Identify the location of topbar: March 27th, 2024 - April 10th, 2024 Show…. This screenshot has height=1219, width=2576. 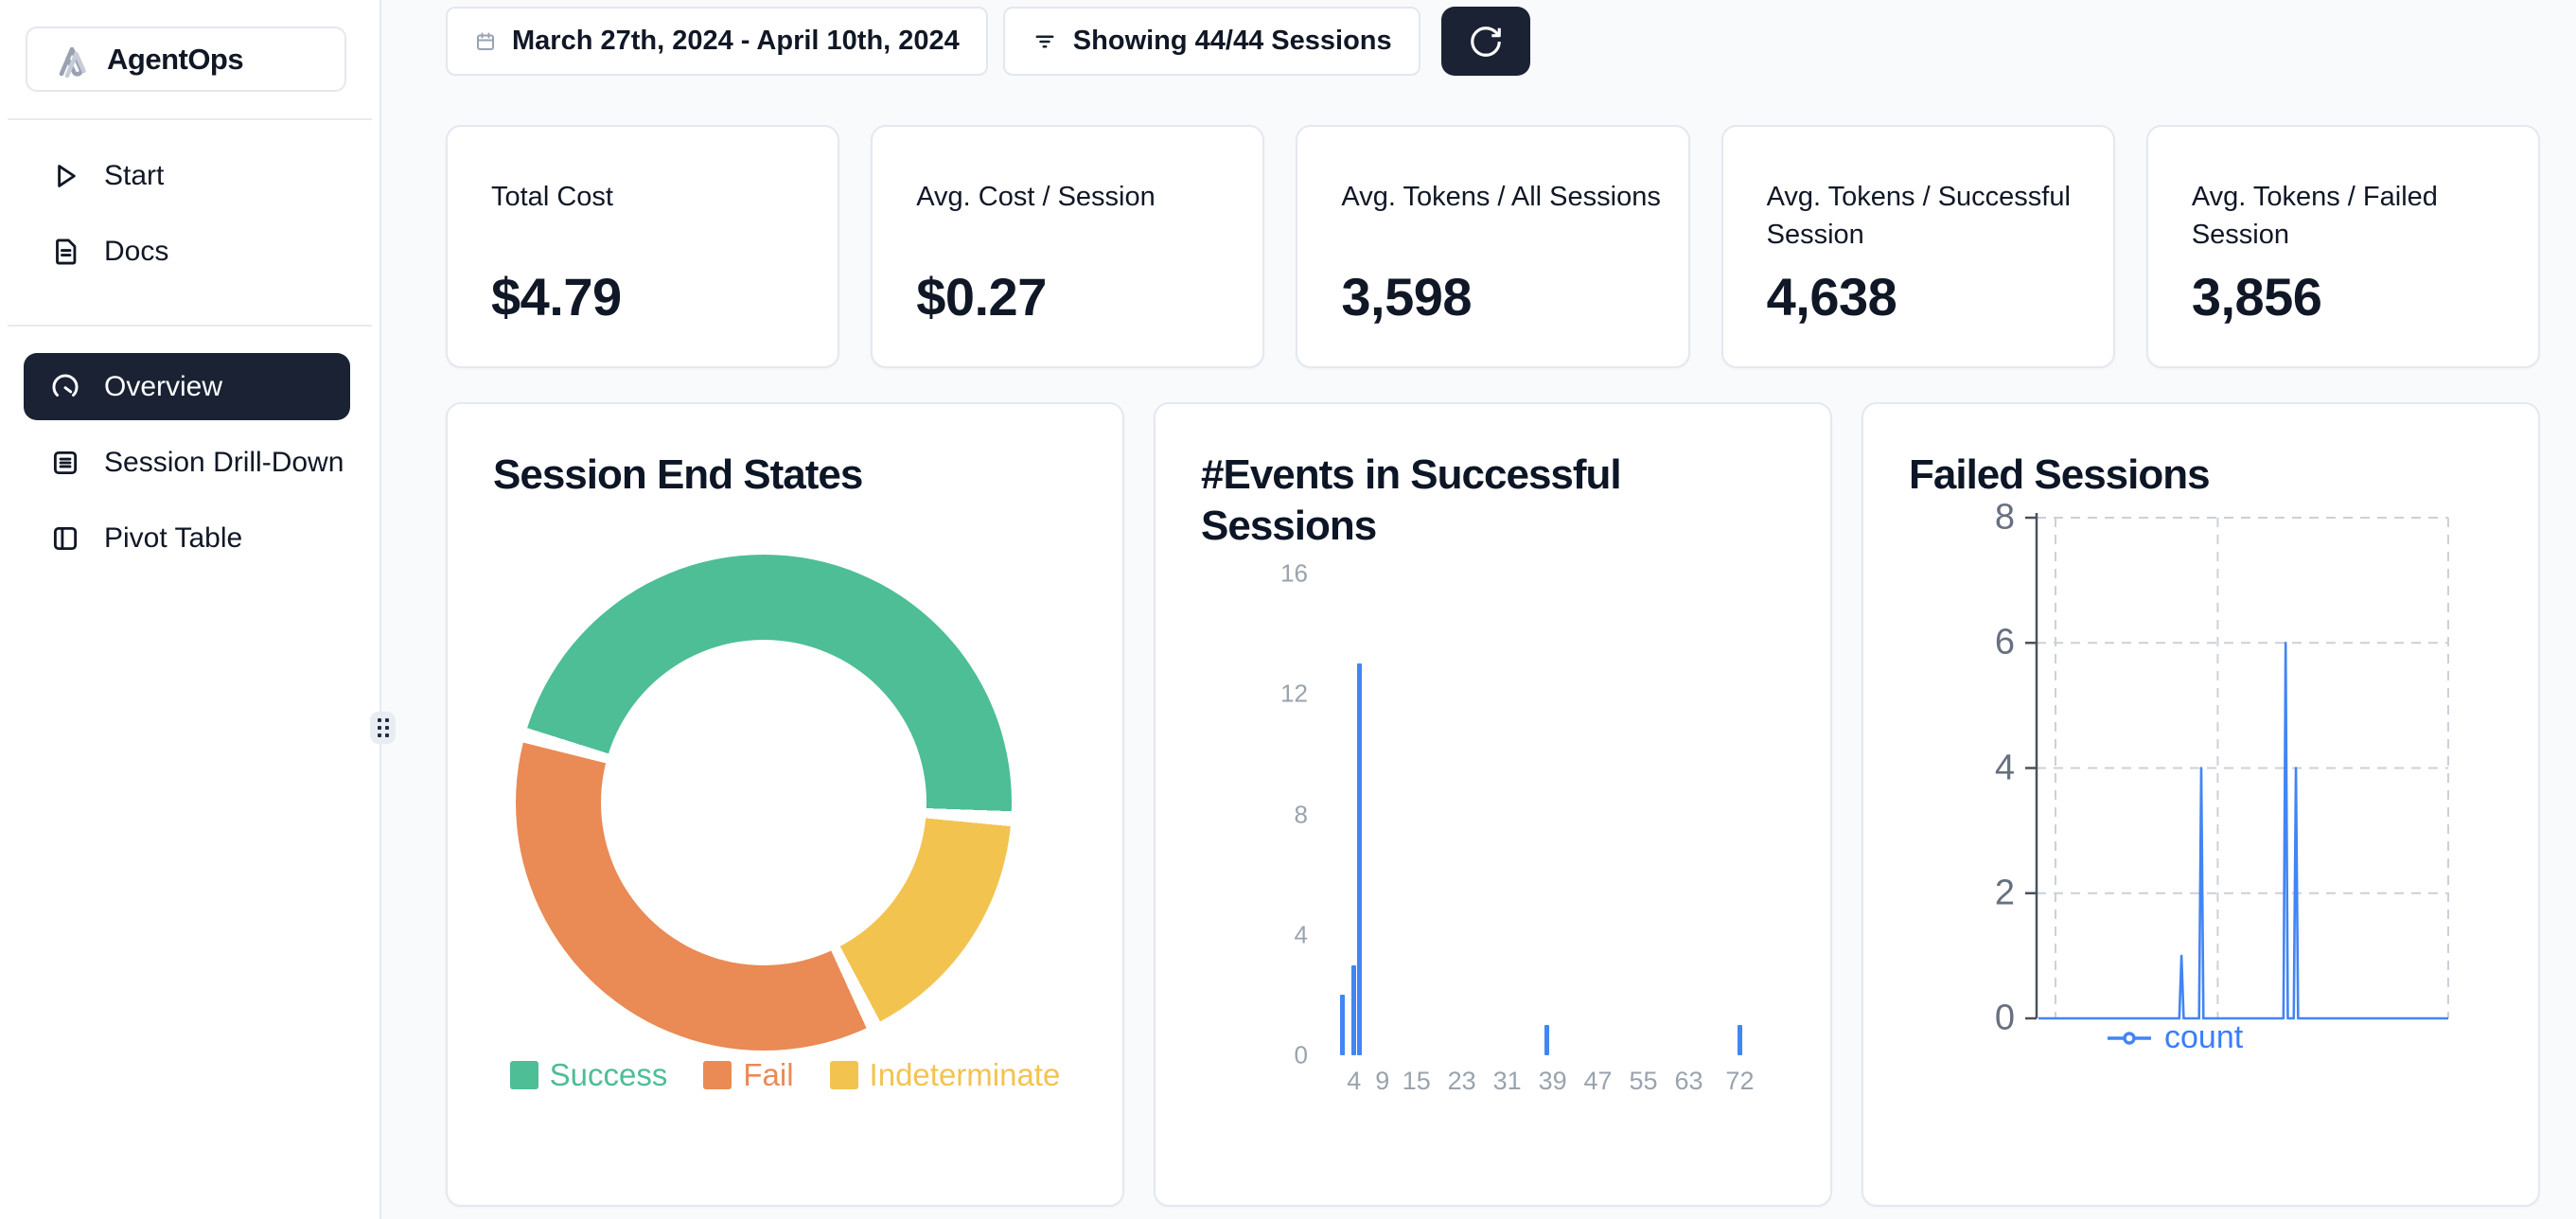
(1493, 41).